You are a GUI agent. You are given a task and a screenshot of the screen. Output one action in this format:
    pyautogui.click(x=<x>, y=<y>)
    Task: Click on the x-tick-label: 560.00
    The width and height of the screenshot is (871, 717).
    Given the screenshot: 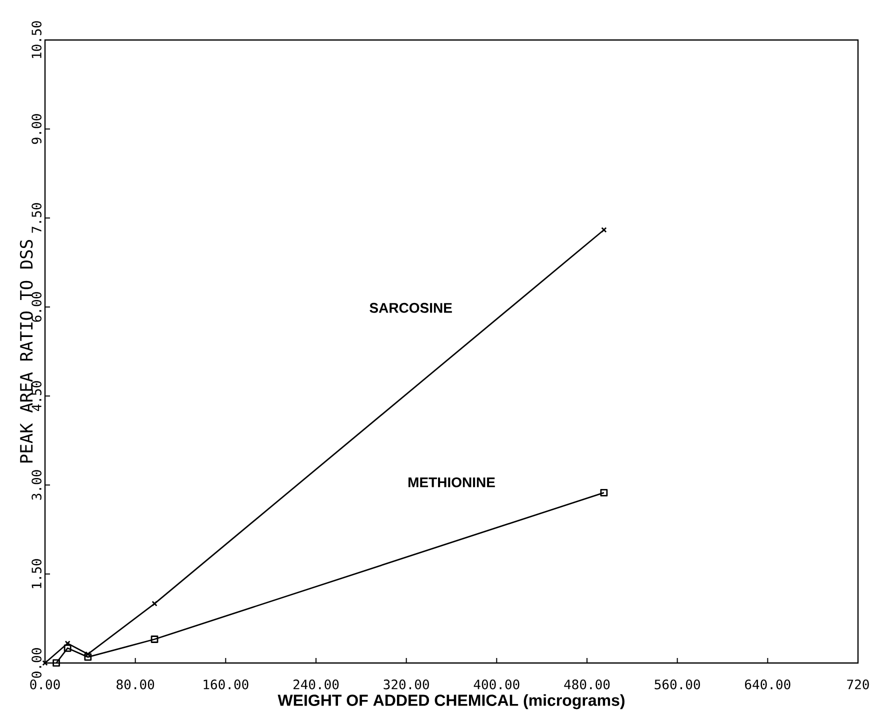 What is the action you would take?
    pyautogui.click(x=677, y=685)
    